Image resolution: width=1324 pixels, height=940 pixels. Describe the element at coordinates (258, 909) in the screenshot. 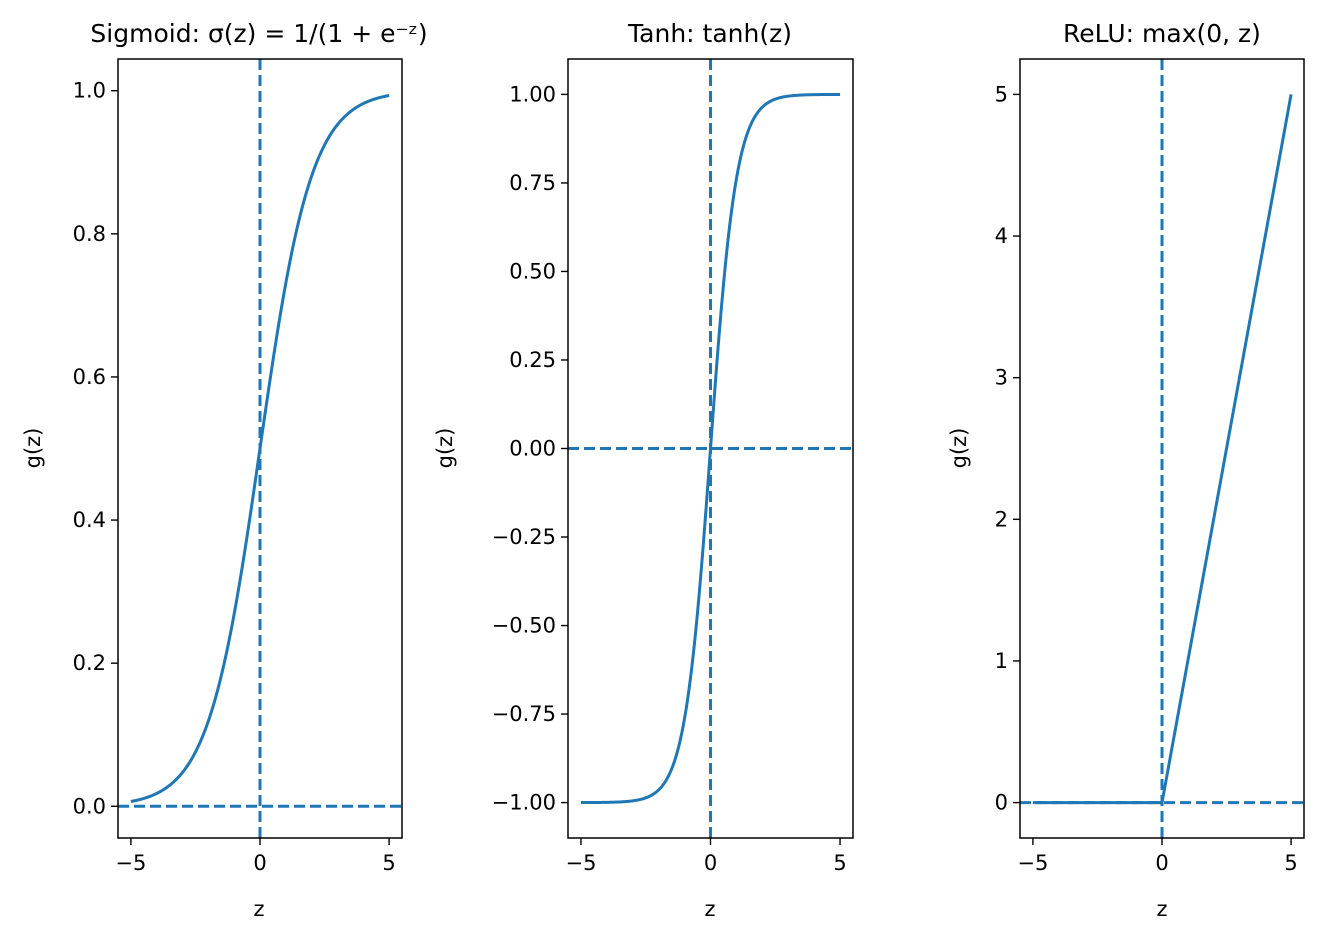

I see `sigmoid-xlabel: z` at that location.